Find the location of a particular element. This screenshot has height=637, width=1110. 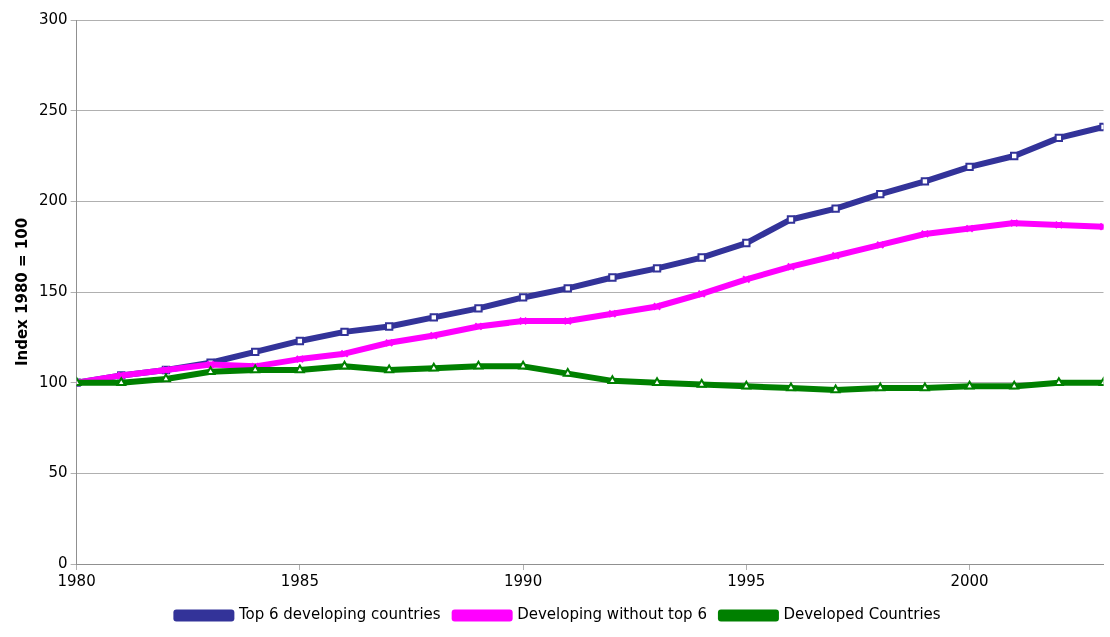

y-tick-label: 250 is located at coordinates (53, 109).